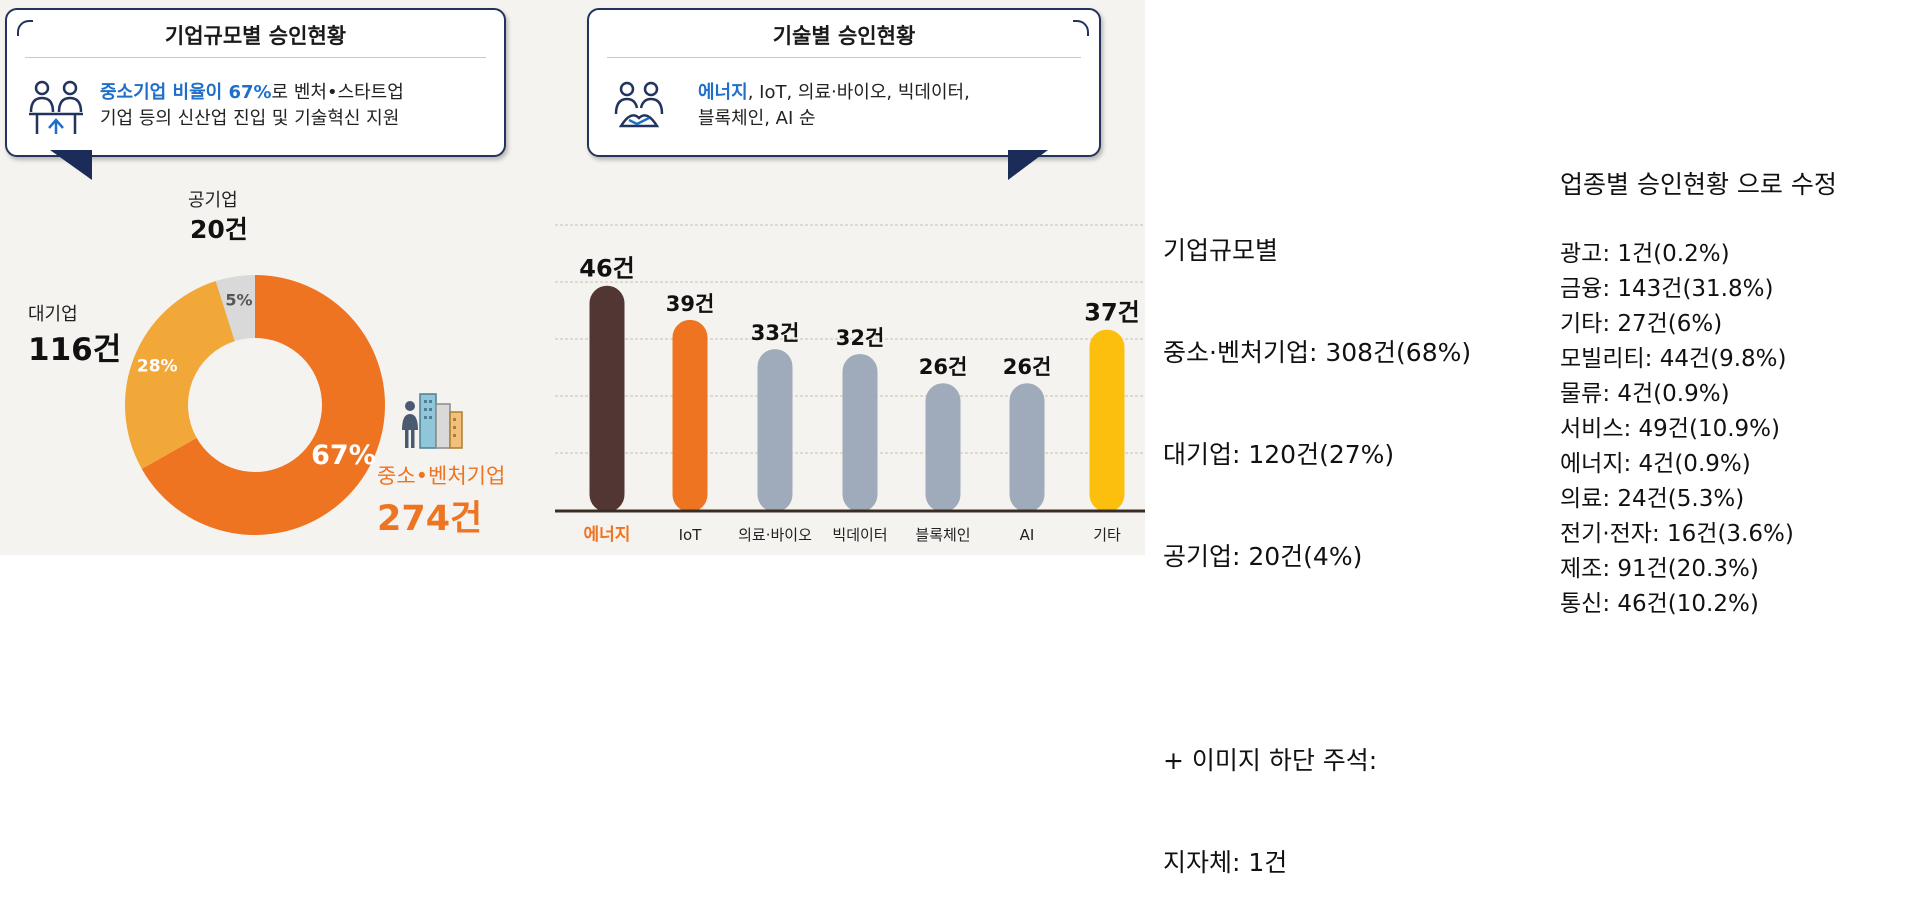  Describe the element at coordinates (1645, 254) in the screenshot. I see `industry-item: 광고: 1건(0.2%)` at that location.